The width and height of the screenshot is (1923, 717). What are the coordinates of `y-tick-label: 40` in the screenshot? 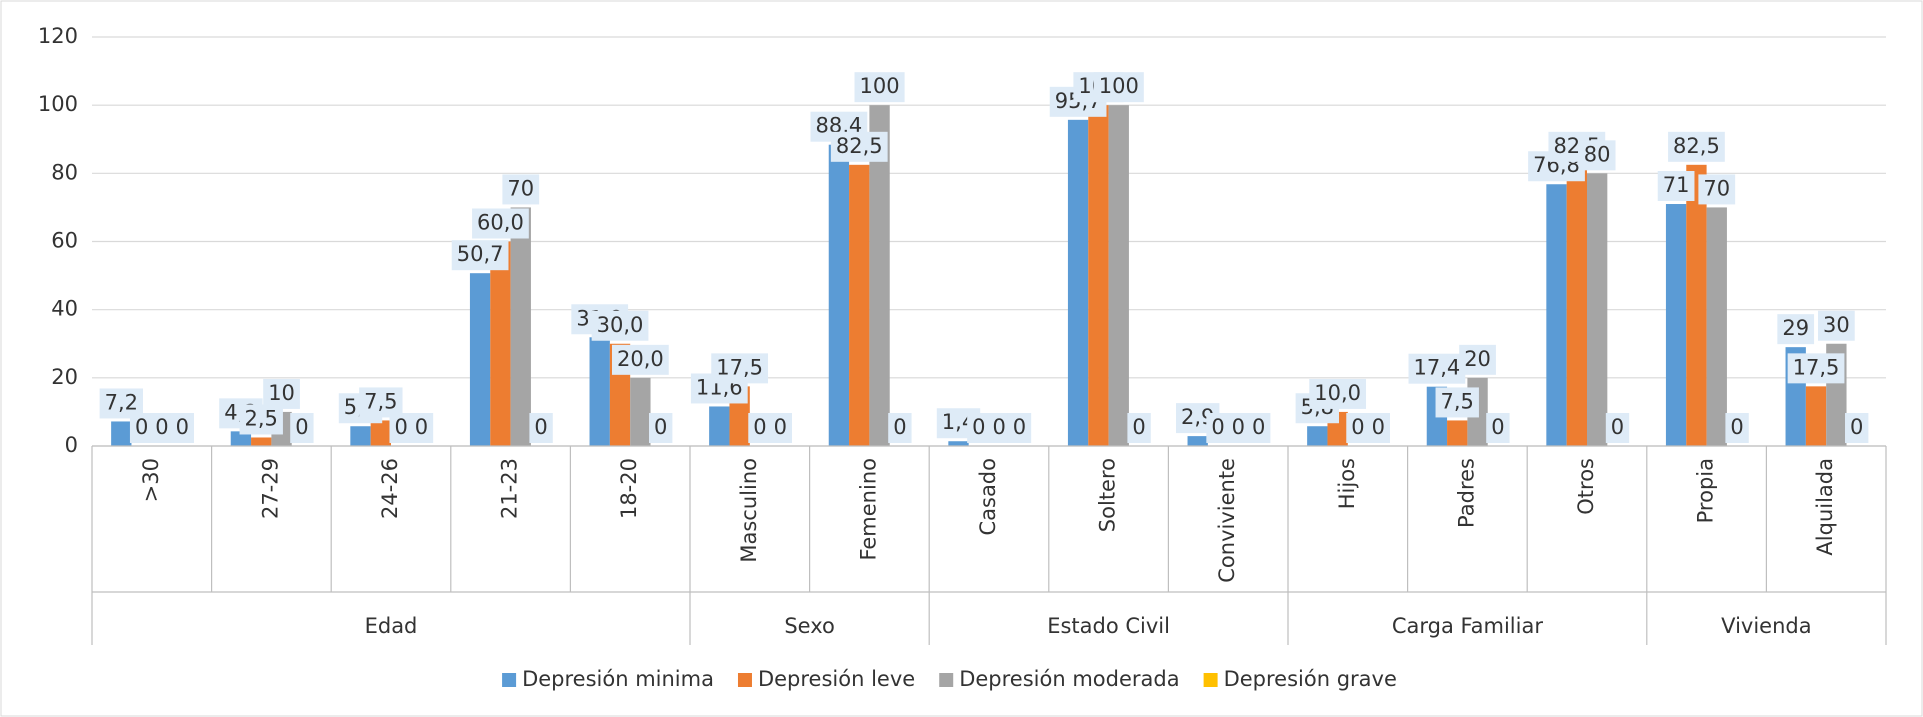 It's located at (64, 309).